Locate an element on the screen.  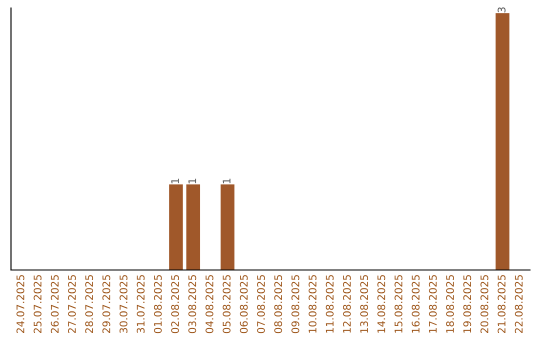
x-tick-label: 13.08.2025 is located at coordinates (364, 304).